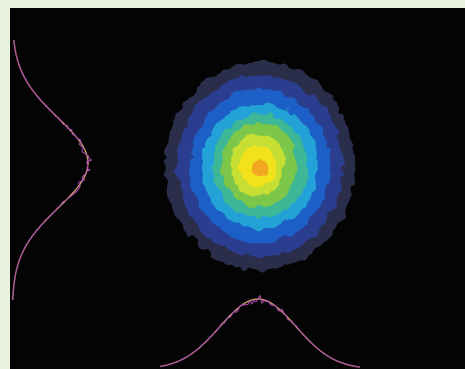 This screenshot has width=465, height=369. Describe the element at coordinates (260, 331) in the screenshot. I see `horizontal-profile-data` at that location.